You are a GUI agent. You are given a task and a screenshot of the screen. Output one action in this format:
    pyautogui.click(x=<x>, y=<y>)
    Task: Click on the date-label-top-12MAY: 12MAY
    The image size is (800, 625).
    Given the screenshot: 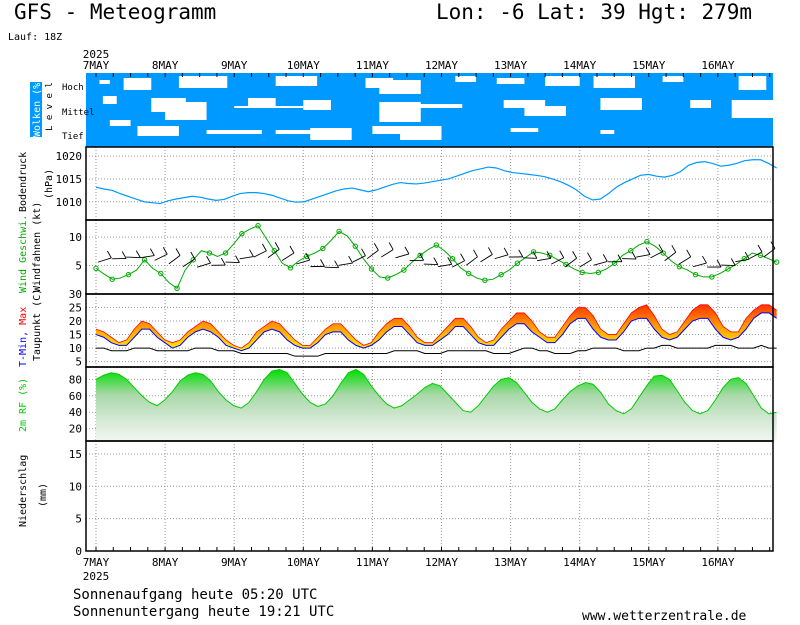 What is the action you would take?
    pyautogui.click(x=441, y=65)
    